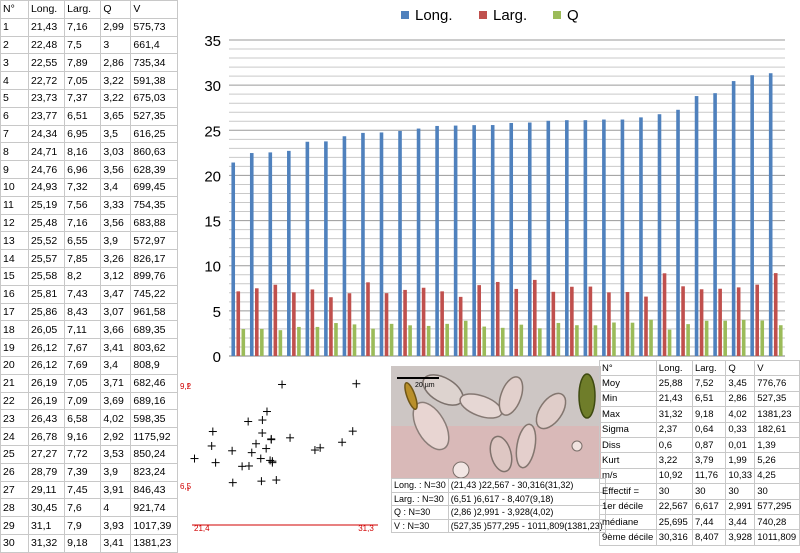 The width and height of the screenshot is (800, 553). I want to click on microscope-photo: 20 µm, so click(496, 422).